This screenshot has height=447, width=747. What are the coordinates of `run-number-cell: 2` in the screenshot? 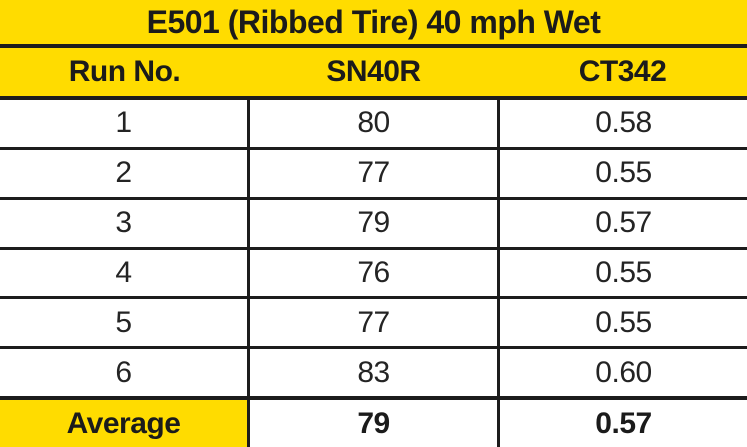 It's located at (123, 173).